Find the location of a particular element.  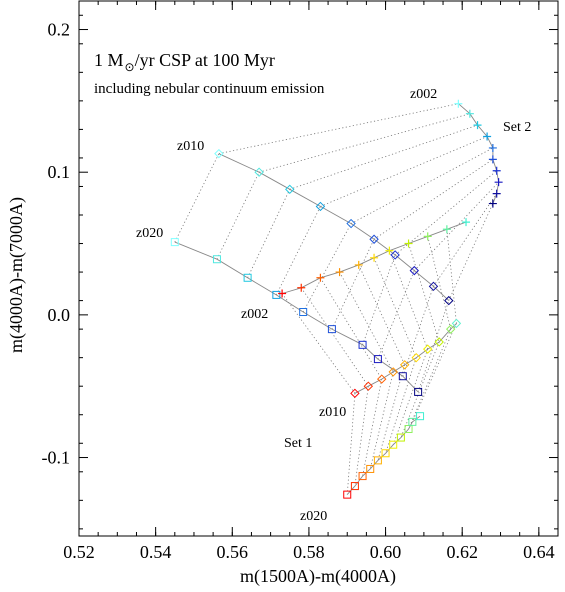

label-z020-set1: z020 is located at coordinates (313, 516).